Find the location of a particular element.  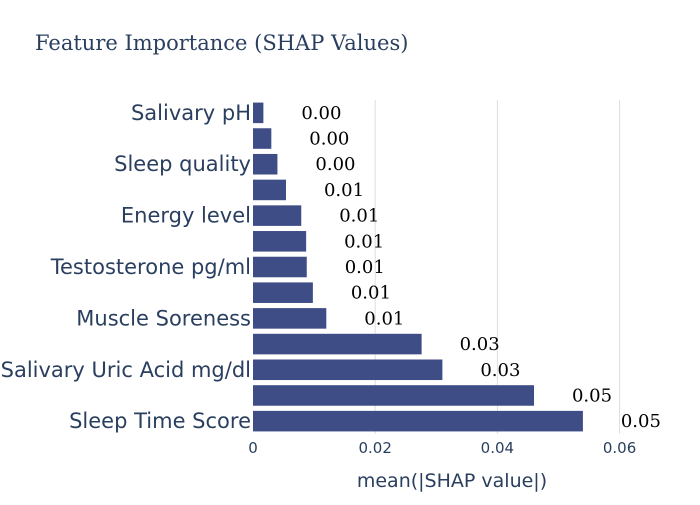

y-category-label: Salivary Uric Acid mg/dl is located at coordinates (126, 370).